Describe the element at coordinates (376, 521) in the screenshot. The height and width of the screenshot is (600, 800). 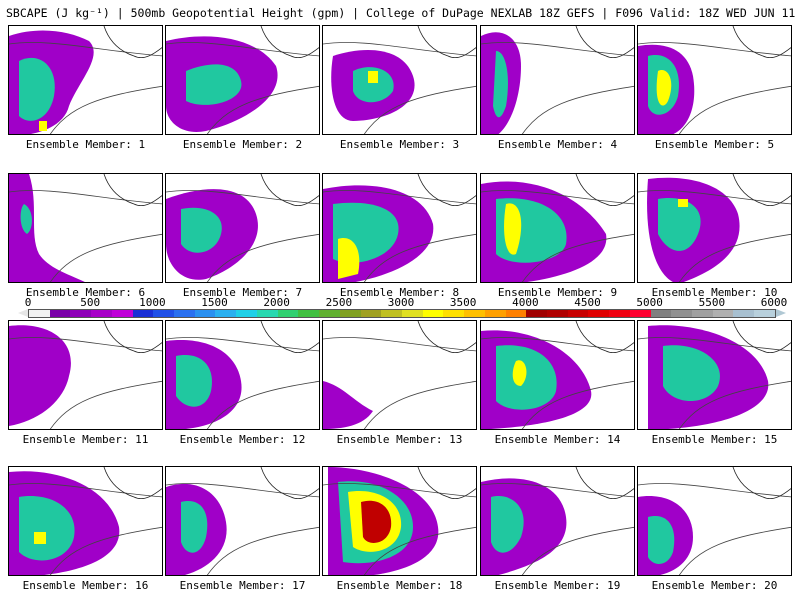
I see `cape-contour-extreme` at that location.